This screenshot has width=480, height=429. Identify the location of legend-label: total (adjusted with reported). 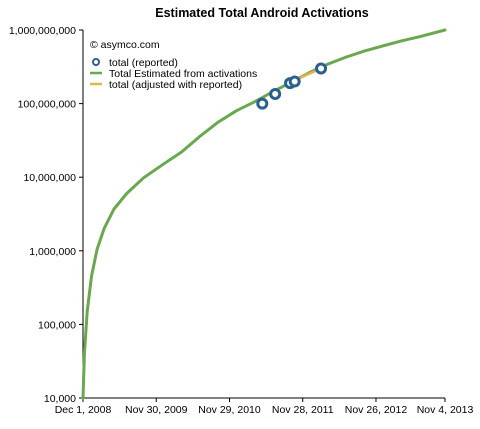
(175, 85).